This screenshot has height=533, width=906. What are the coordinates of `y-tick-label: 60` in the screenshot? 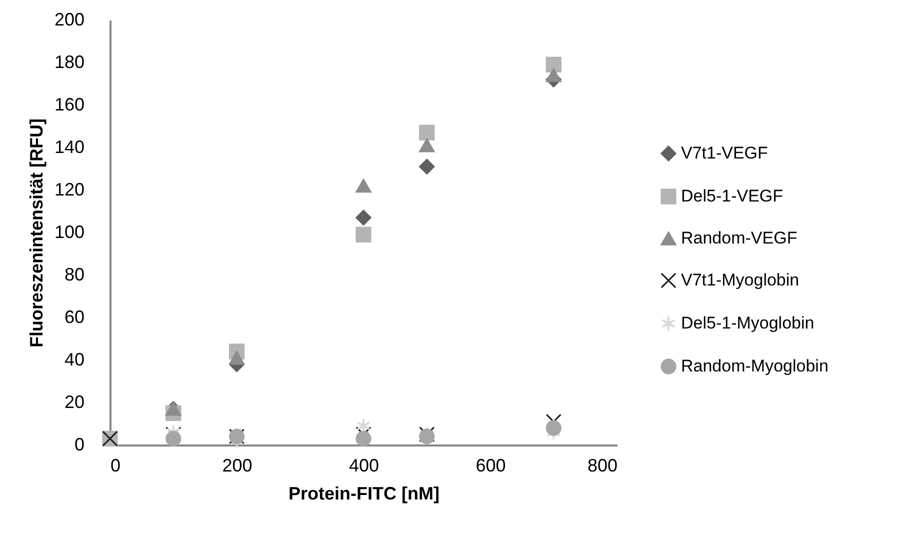 It's located at (74, 317).